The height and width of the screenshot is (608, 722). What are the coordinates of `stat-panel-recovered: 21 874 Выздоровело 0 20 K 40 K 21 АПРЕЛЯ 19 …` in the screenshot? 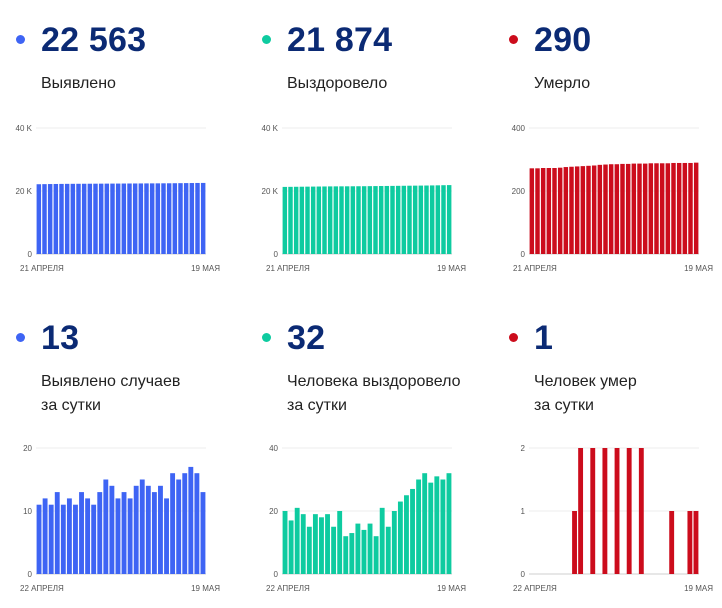 It's located at (373, 147).